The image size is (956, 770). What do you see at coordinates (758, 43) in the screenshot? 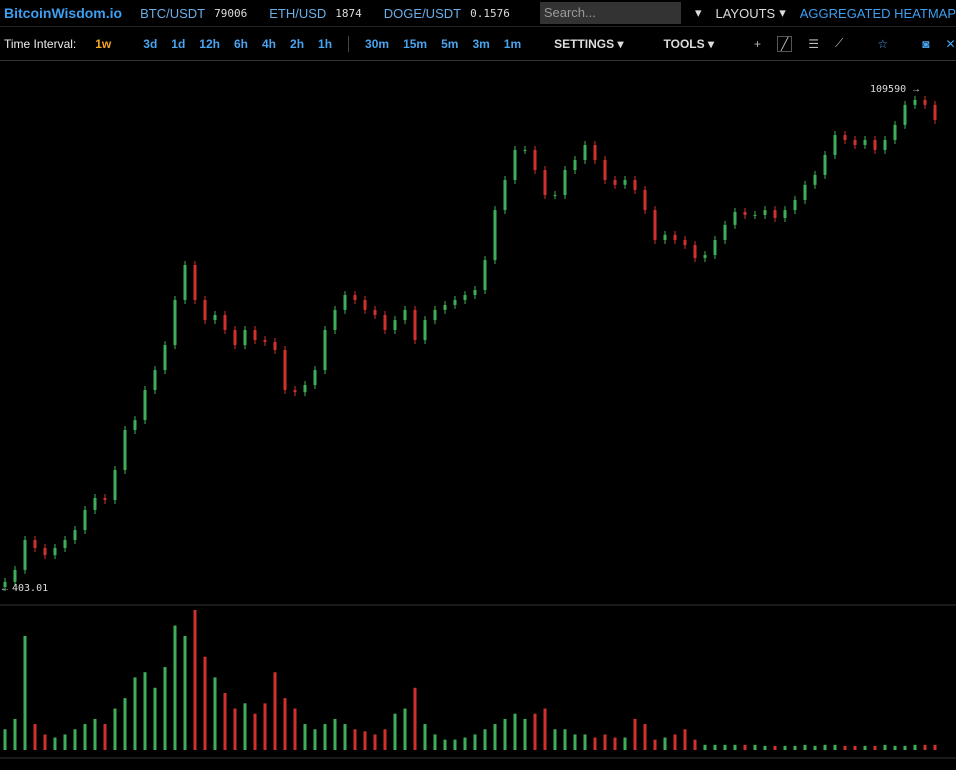
I see `crosshair-tool: +` at bounding box center [758, 43].